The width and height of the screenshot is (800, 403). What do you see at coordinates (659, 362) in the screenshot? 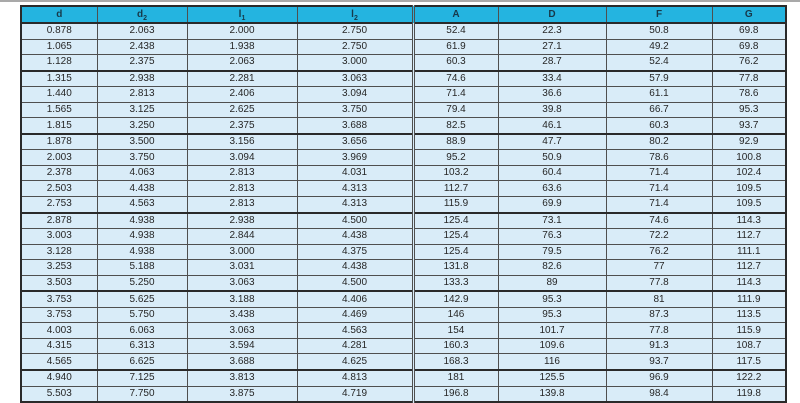
I see `cell-F-row22: 93.7` at bounding box center [659, 362].